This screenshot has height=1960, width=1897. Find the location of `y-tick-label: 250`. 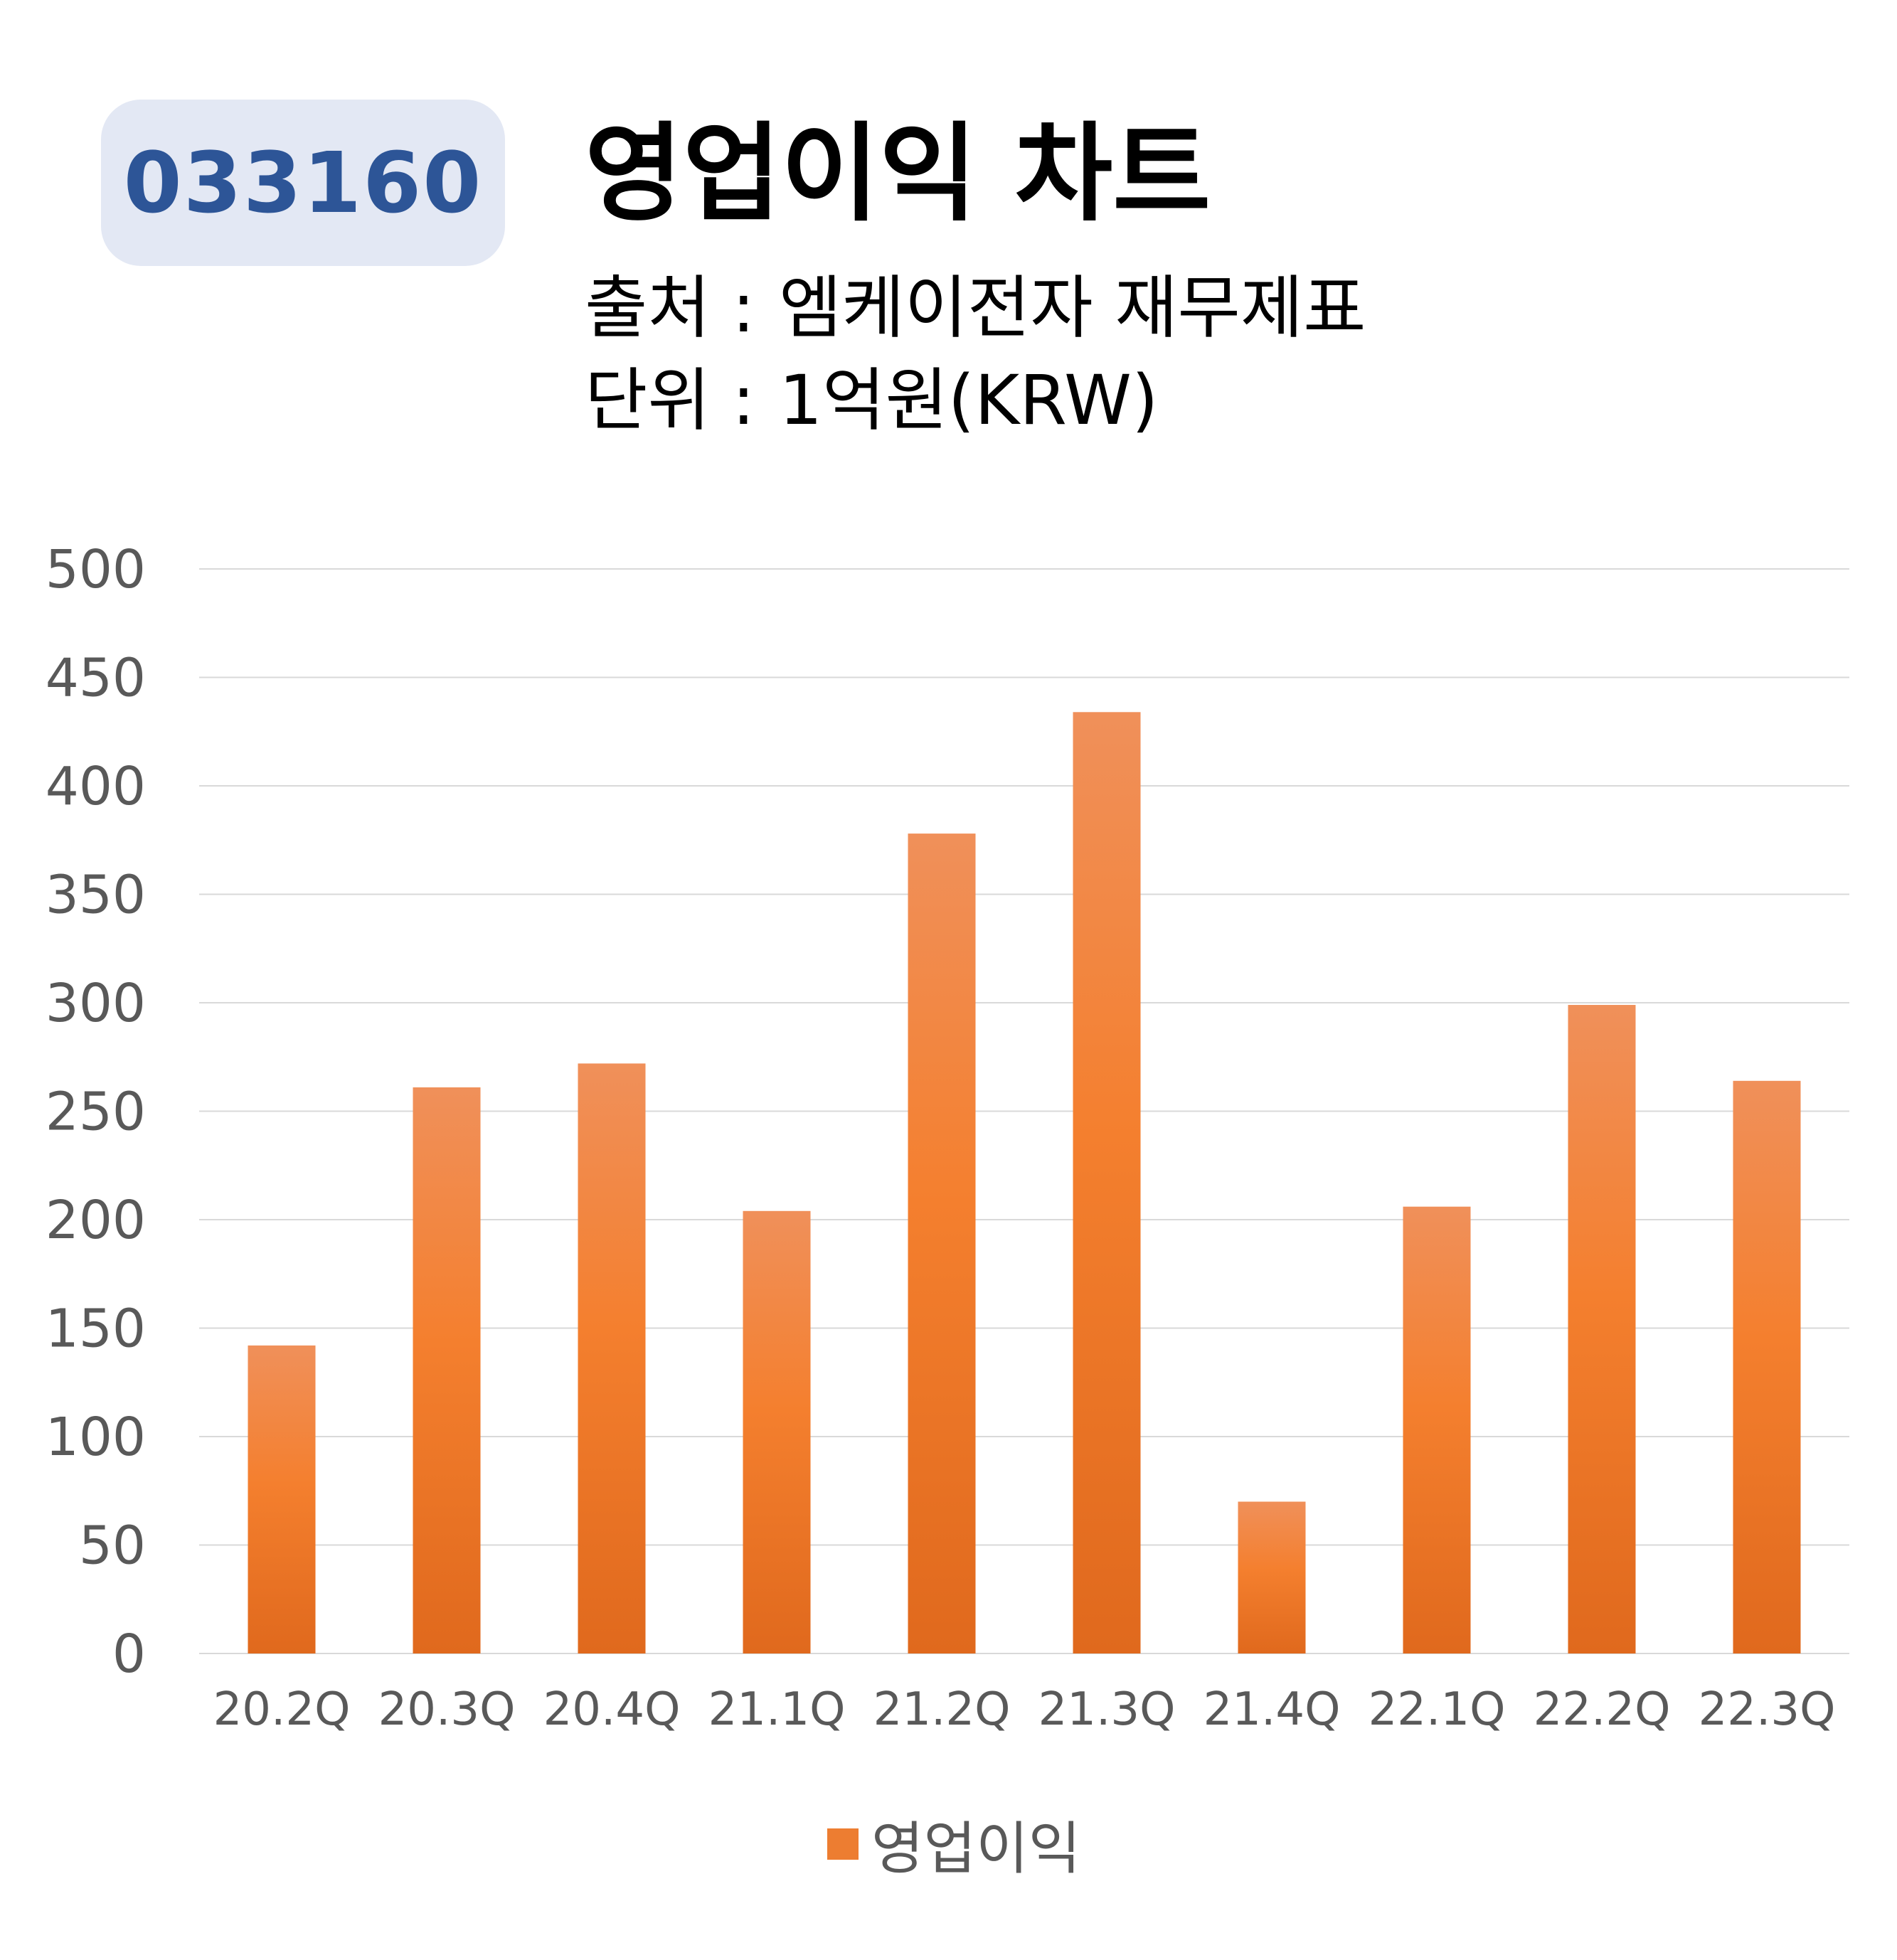

y-tick-label: 250 is located at coordinates (96, 1112).